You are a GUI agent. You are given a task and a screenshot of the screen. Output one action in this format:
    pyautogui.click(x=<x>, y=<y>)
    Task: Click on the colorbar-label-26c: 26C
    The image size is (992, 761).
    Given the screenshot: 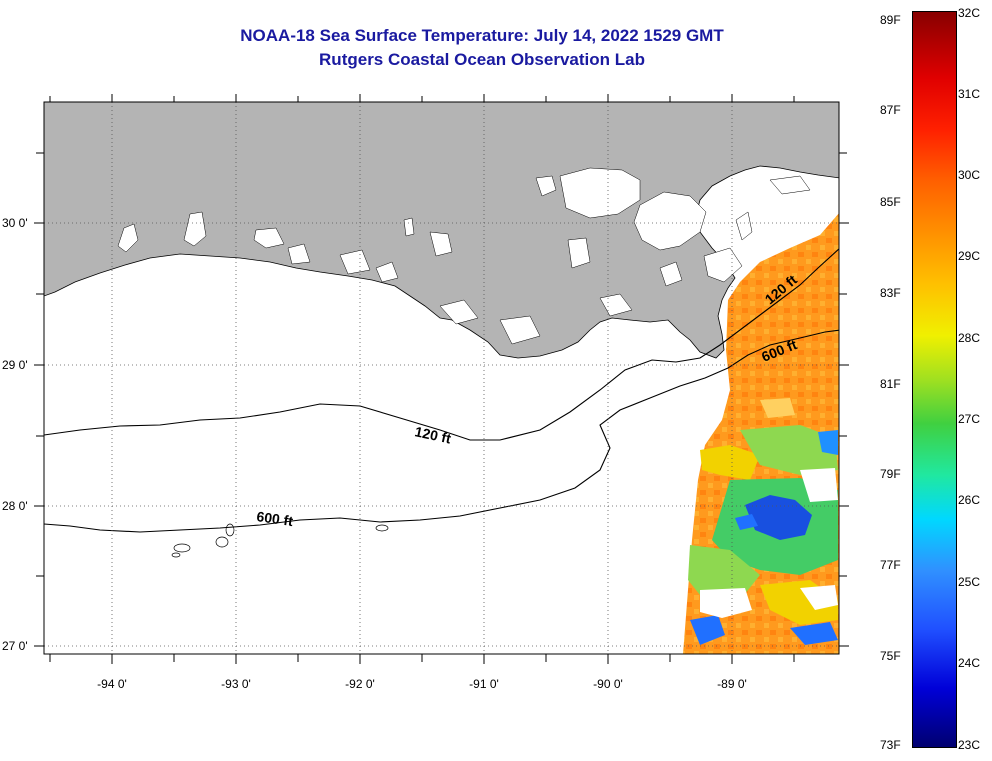 What is the action you would take?
    pyautogui.click(x=969, y=500)
    